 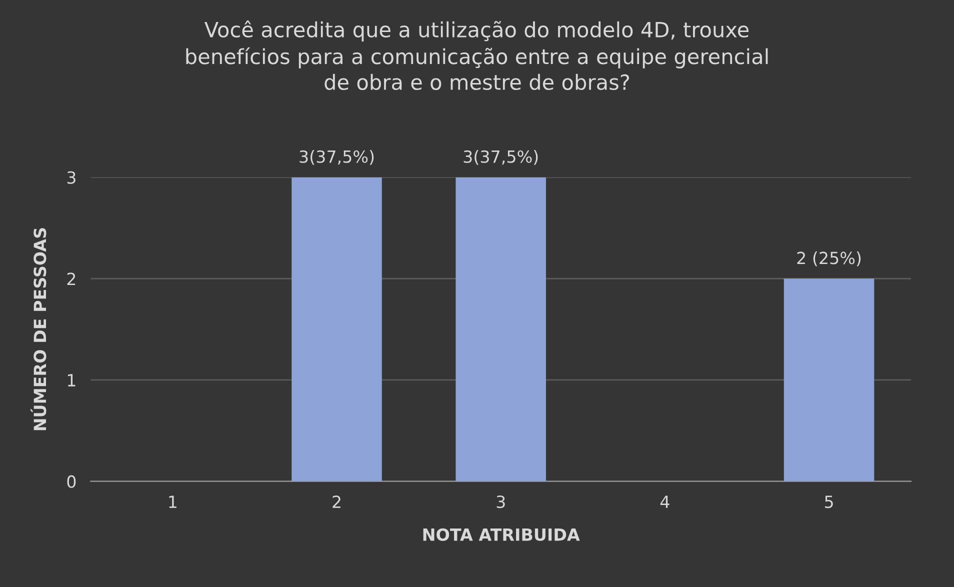 What do you see at coordinates (38, 329) in the screenshot?
I see `y-axis-title: NÚMERO DE PESSOAS` at bounding box center [38, 329].